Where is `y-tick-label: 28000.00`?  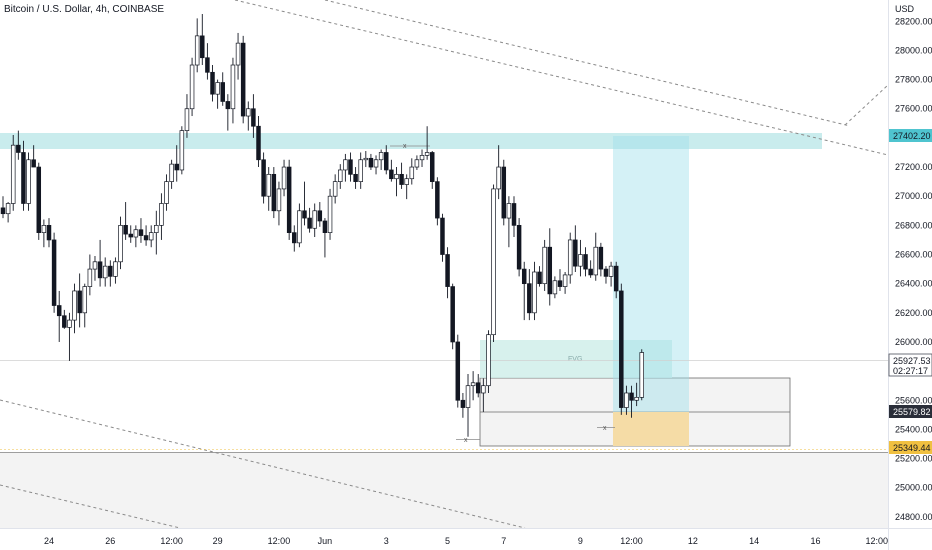 y-tick-label: 28000.00 is located at coordinates (913, 50).